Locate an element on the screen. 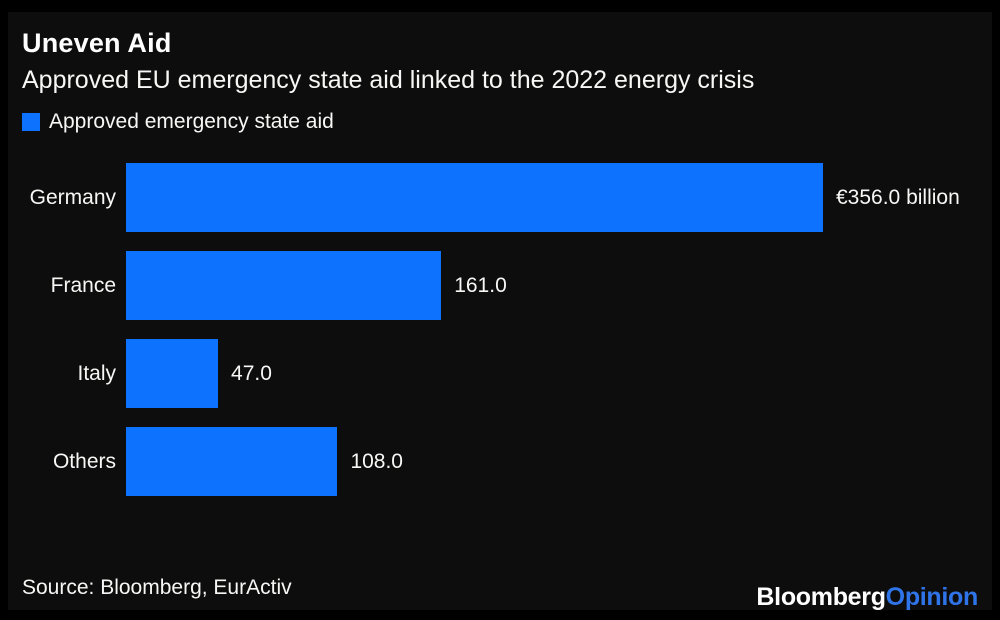 This screenshot has width=1000, height=620. value-label-germany: €356.0 billion is located at coordinates (898, 197).